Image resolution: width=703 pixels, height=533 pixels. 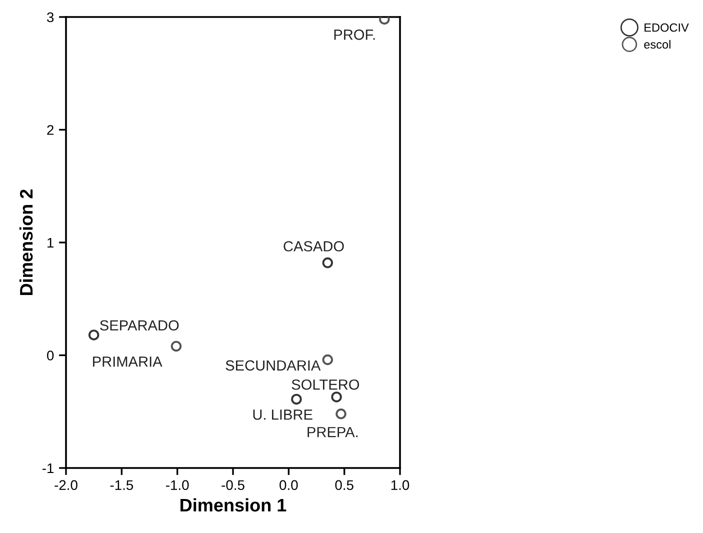 What do you see at coordinates (48, 468) in the screenshot?
I see `y-tick-label: -1` at bounding box center [48, 468].